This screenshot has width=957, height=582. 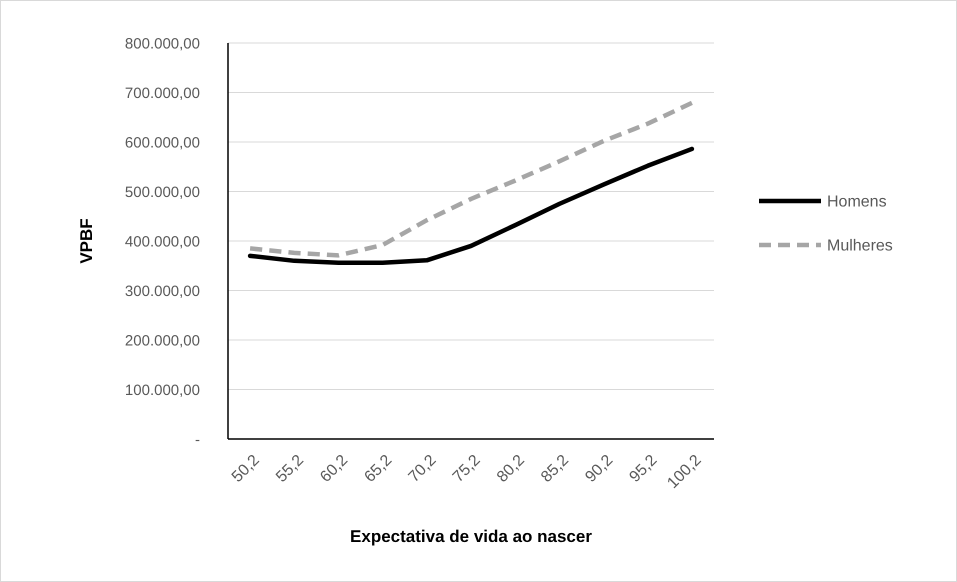 What do you see at coordinates (467, 469) in the screenshot?
I see `x-tick-label: 75,2` at bounding box center [467, 469].